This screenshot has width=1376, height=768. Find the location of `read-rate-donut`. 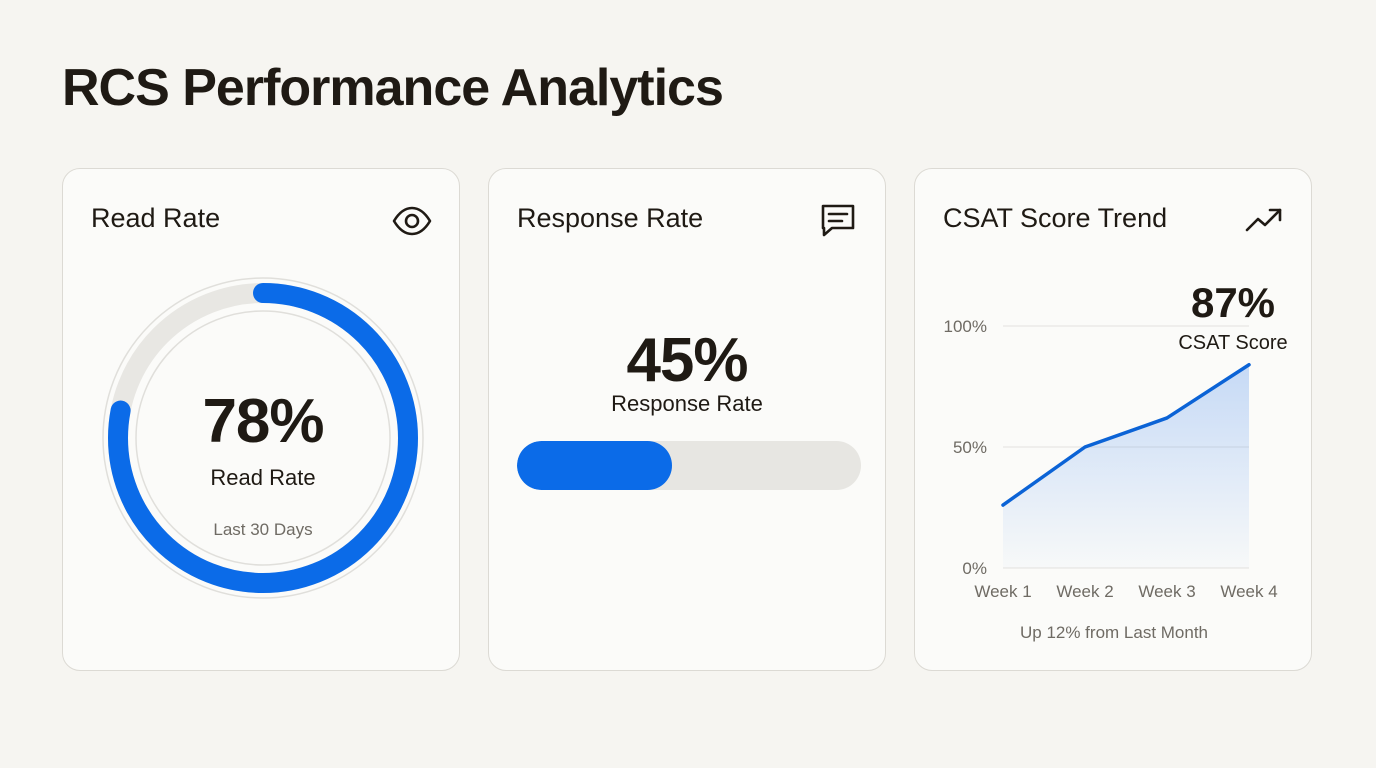

read-rate-donut is located at coordinates (263, 438).